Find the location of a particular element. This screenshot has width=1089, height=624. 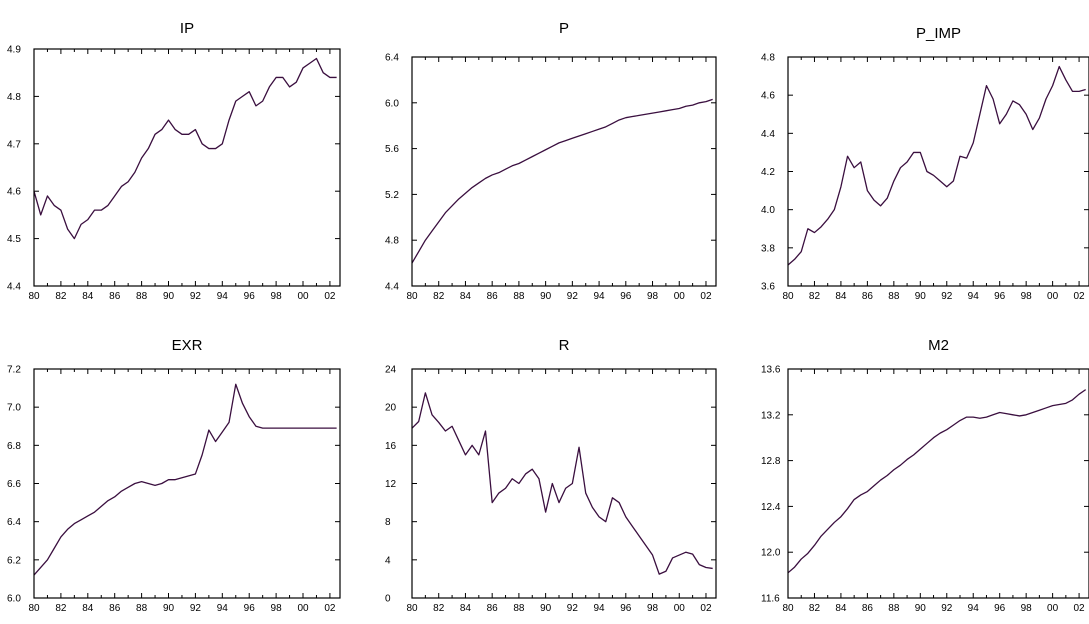

y-tick-label: 6.4 is located at coordinates (392, 58).